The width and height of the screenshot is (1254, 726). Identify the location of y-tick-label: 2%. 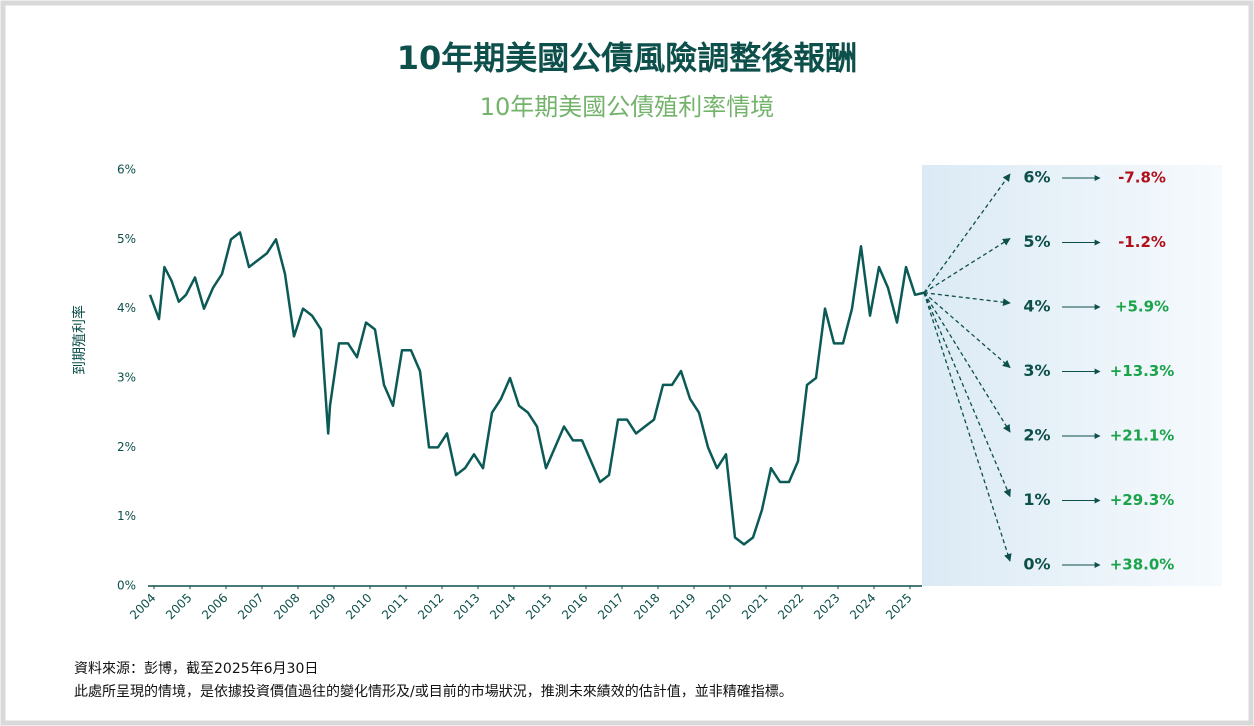
(126, 447).